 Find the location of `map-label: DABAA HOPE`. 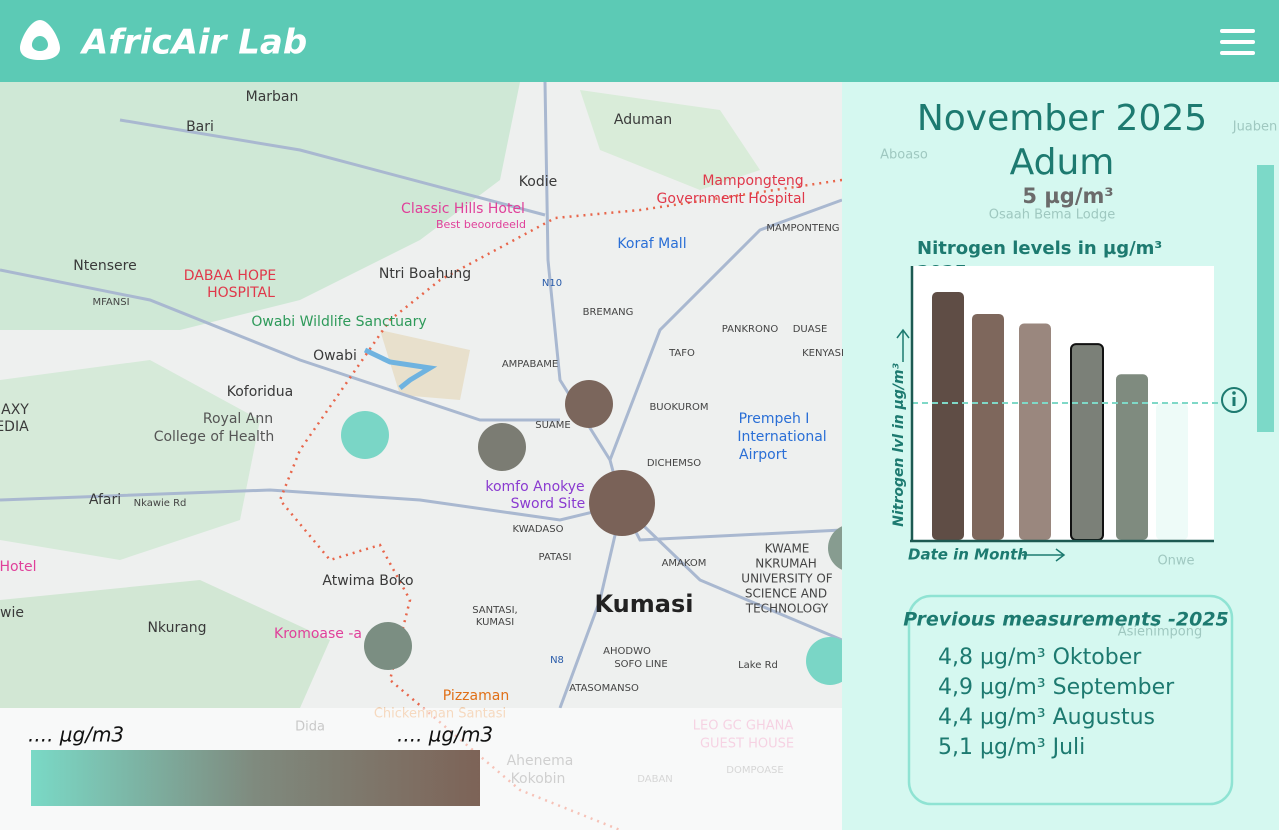

map-label: DABAA HOPE is located at coordinates (230, 276).